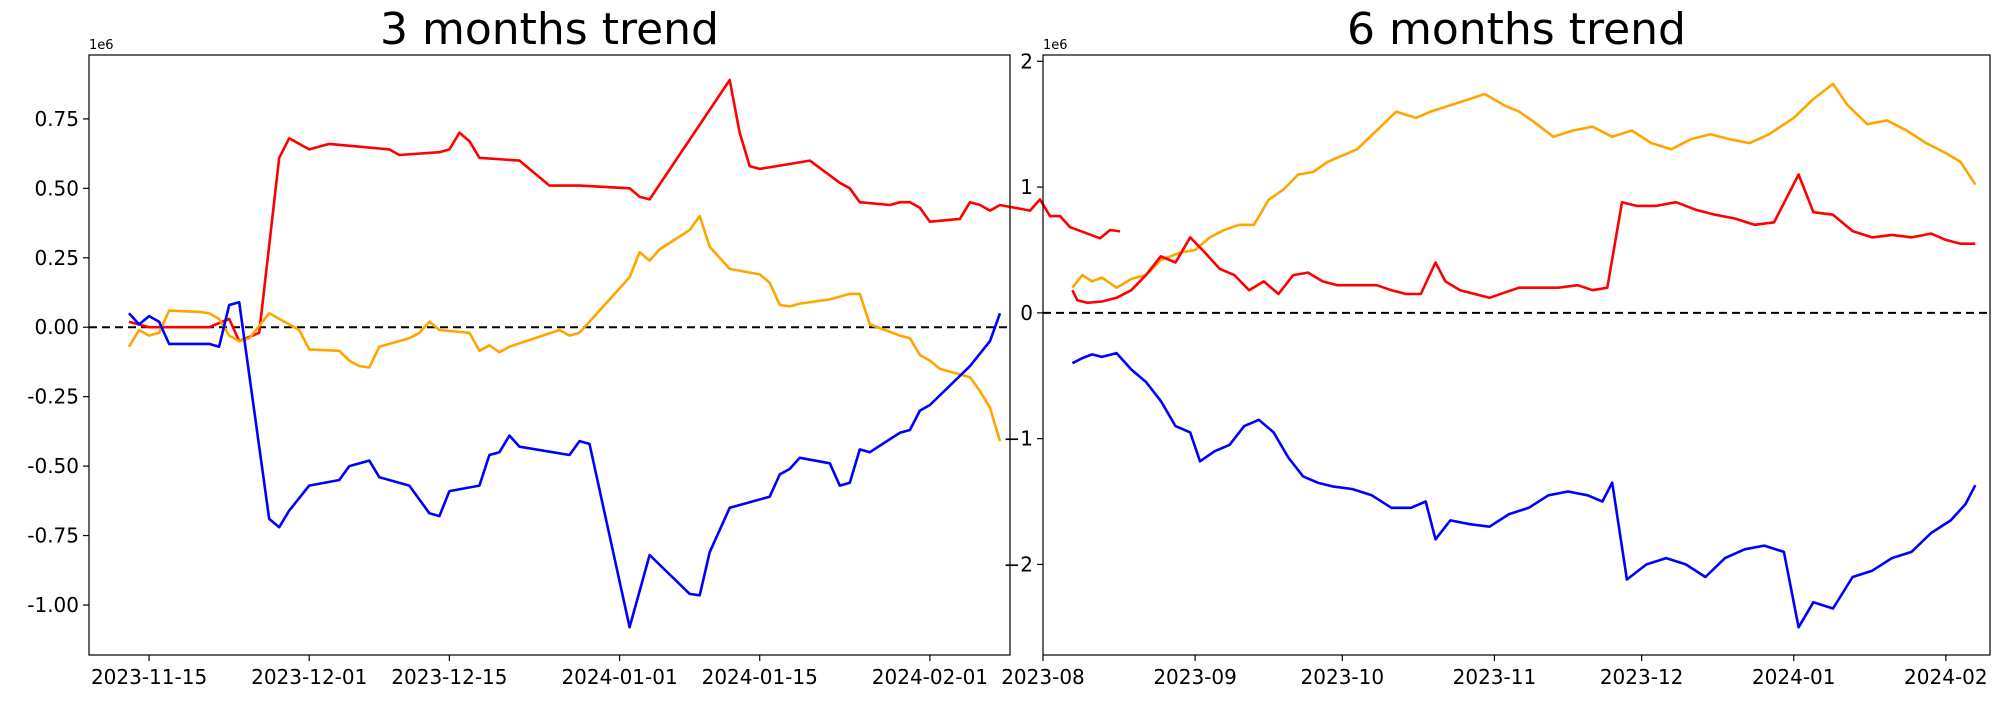  I want to click on x-tick-label: 2024-01-15, so click(760, 677).